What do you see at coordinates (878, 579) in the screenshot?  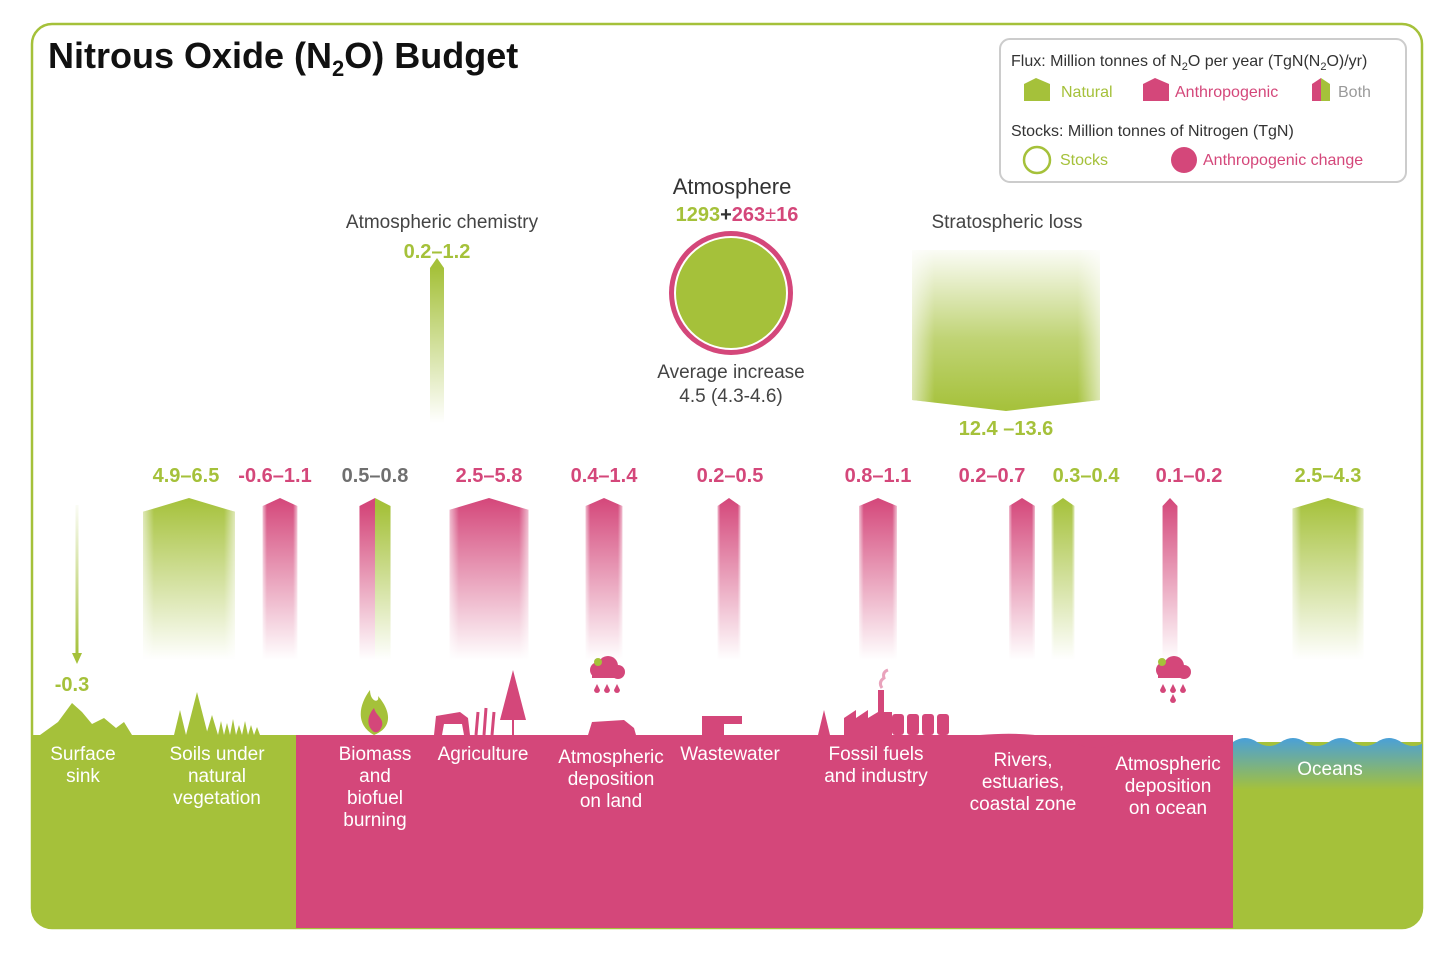 I see `flux-arrow-shade-fossil` at bounding box center [878, 579].